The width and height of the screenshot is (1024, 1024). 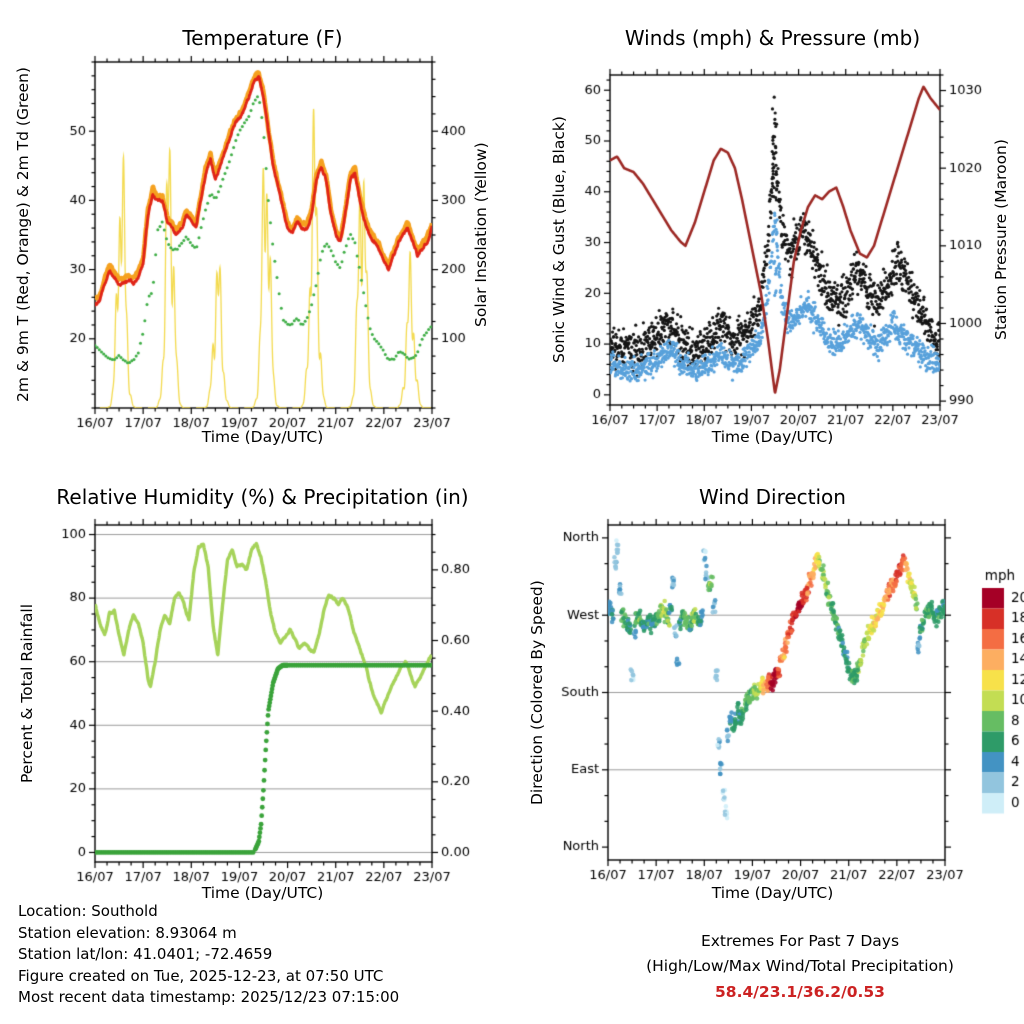 I want to click on percent-rainfall-yaxis-label: Percent & Total Rainfall, so click(x=27, y=694).